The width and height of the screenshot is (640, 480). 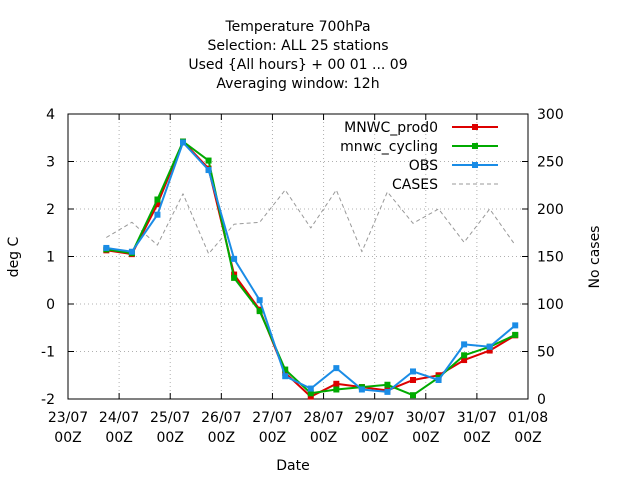 What do you see at coordinates (391, 128) in the screenshot?
I see `legend-label: MNWC_prod0` at bounding box center [391, 128].